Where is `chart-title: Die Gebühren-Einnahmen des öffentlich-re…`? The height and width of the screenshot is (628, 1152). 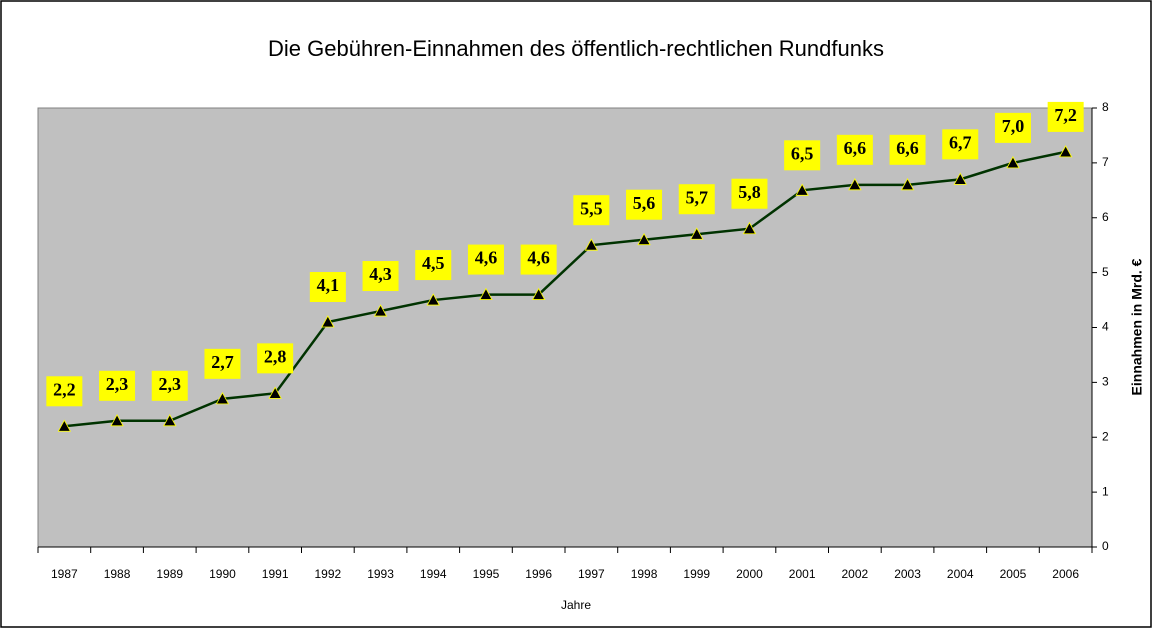
chart-title: Die Gebühren-Einnahmen des öffentlich-re… is located at coordinates (576, 48).